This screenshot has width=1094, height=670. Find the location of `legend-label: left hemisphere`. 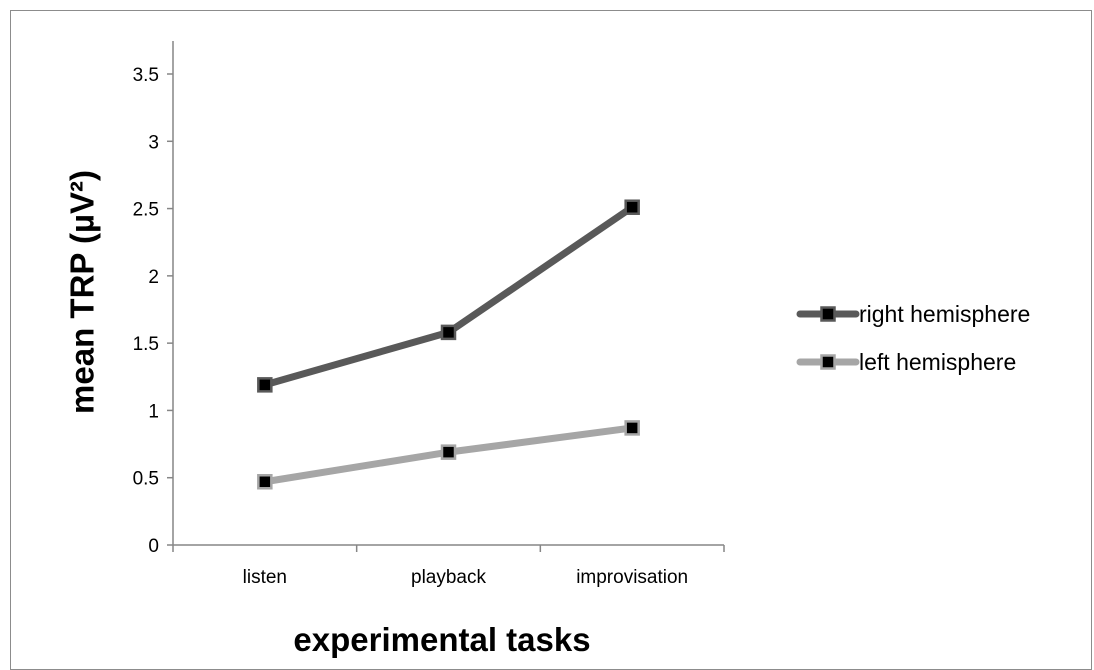

legend-label: left hemisphere is located at coordinates (937, 362).